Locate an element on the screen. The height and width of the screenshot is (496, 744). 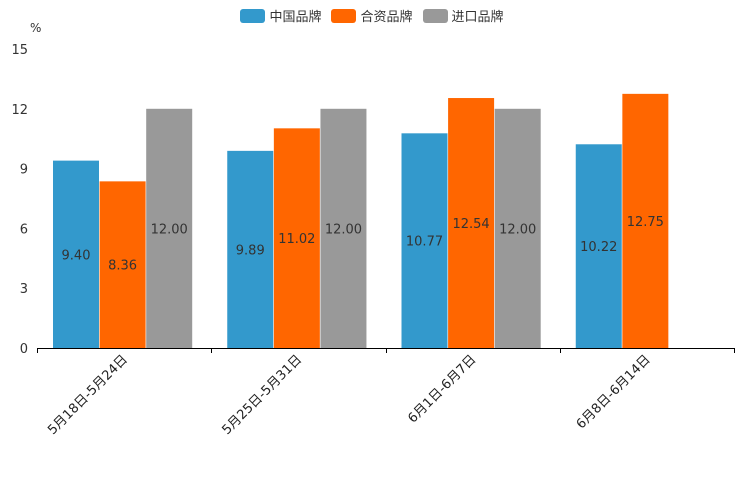
legend-swatch-joint is located at coordinates (344, 15).